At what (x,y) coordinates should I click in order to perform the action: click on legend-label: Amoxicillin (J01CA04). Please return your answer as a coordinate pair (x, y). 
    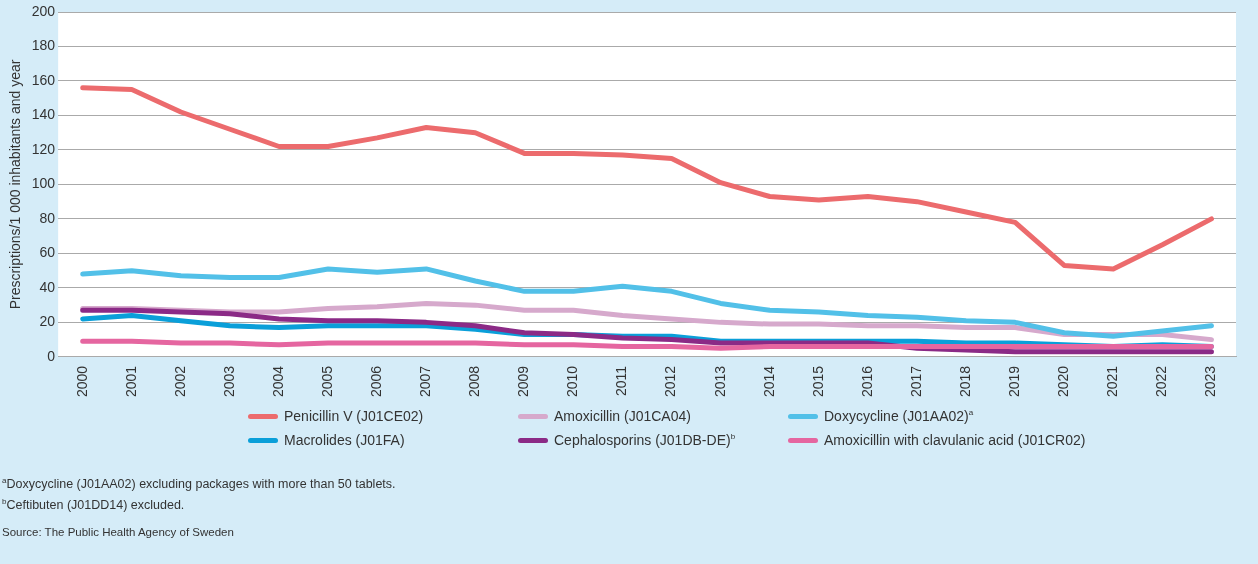
    Looking at the image, I should click on (622, 416).